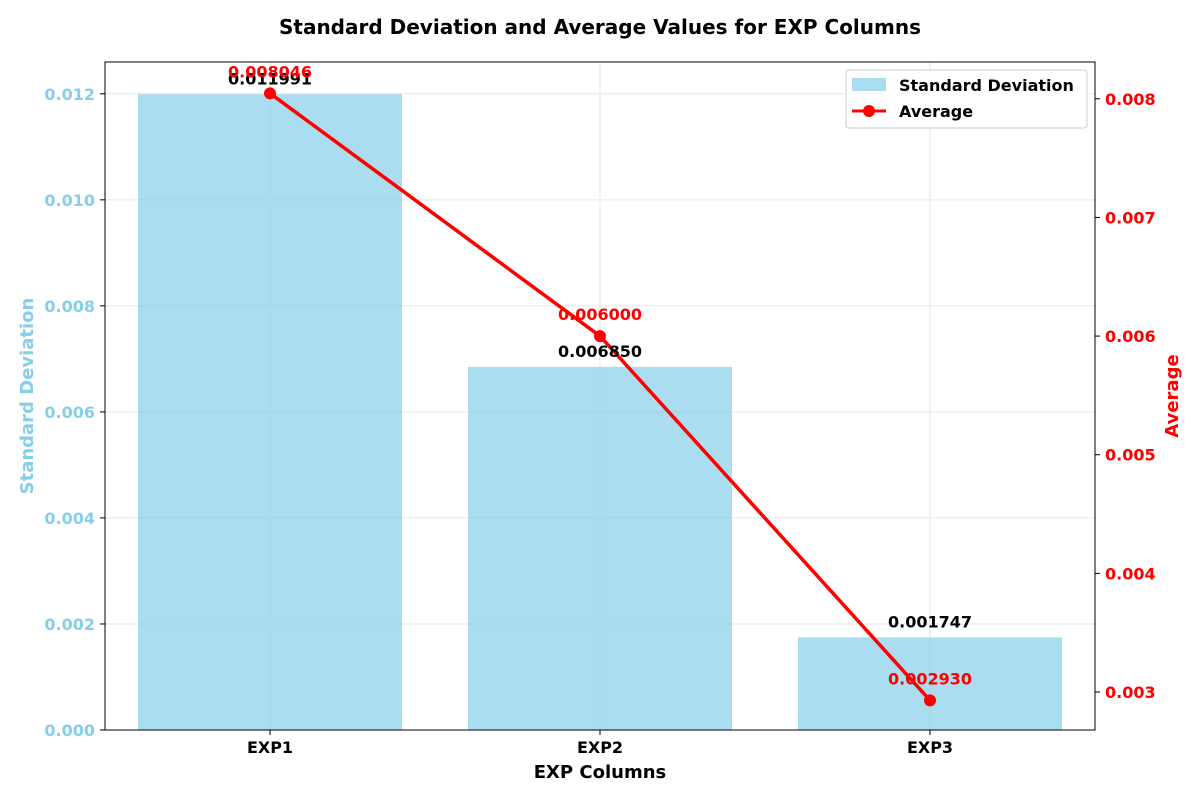 This screenshot has width=1200, height=800. Describe the element at coordinates (936, 111) in the screenshot. I see `legend-label-avg: Average` at that location.